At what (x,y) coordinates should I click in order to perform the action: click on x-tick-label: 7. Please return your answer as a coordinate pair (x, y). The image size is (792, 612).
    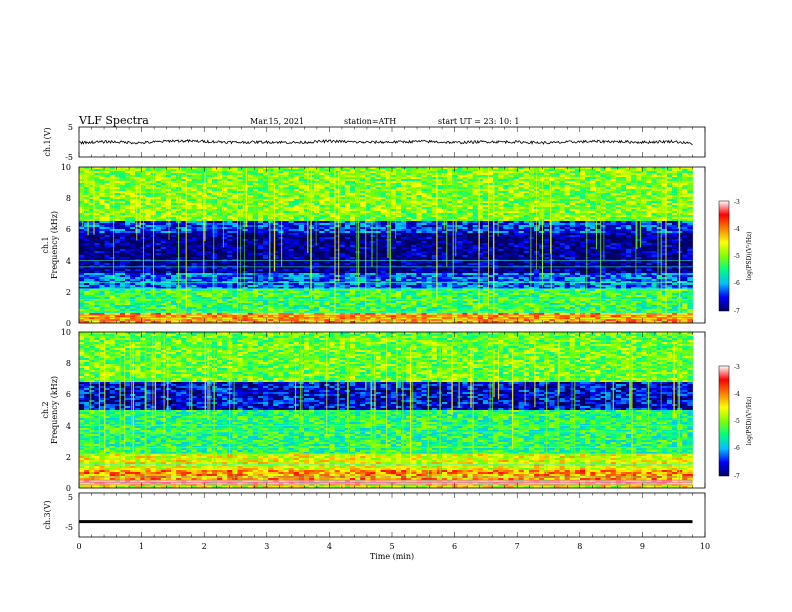
    Looking at the image, I should click on (517, 546).